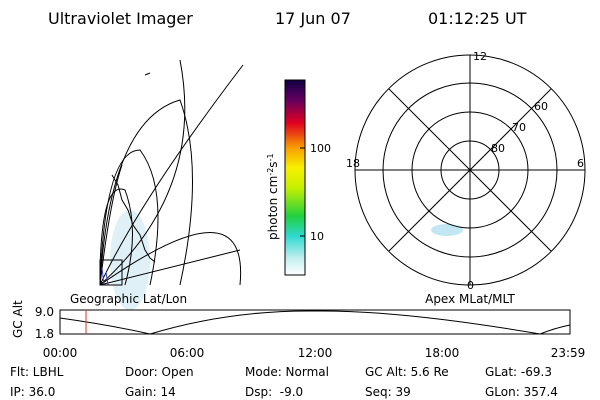 Image resolution: width=600 pixels, height=400 pixels. What do you see at coordinates (274, 392) in the screenshot?
I see `status-field: Dsp: -9.0` at bounding box center [274, 392].